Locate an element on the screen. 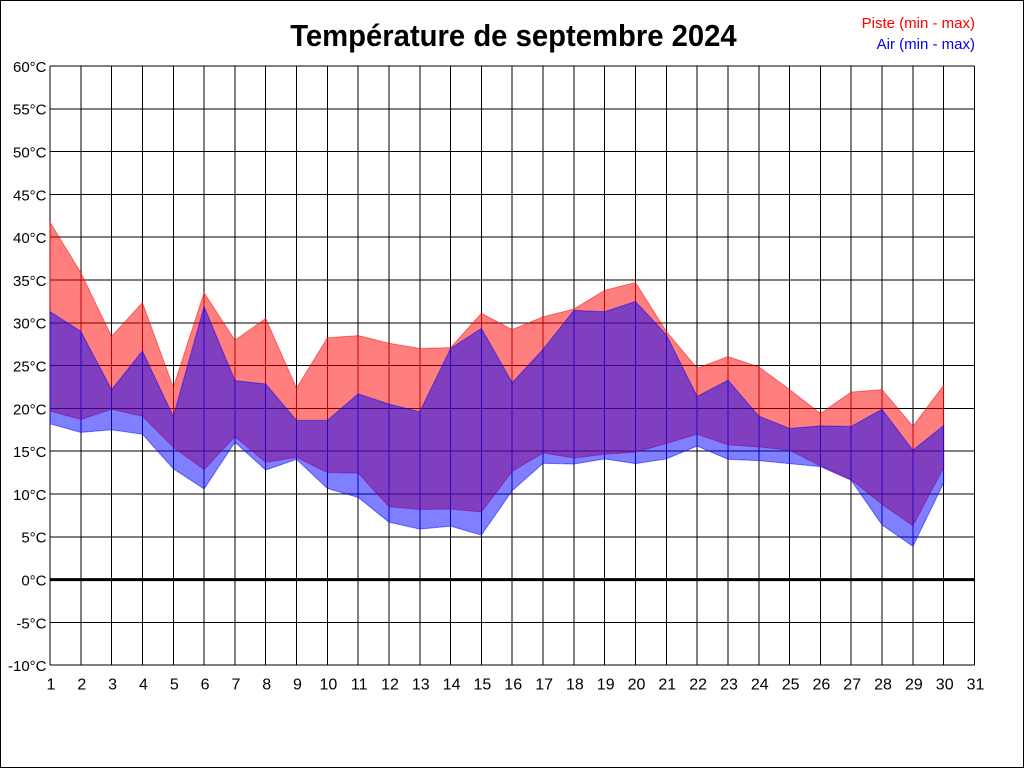 This screenshot has height=768, width=1024. svg-text: -5°C is located at coordinates (31, 623).